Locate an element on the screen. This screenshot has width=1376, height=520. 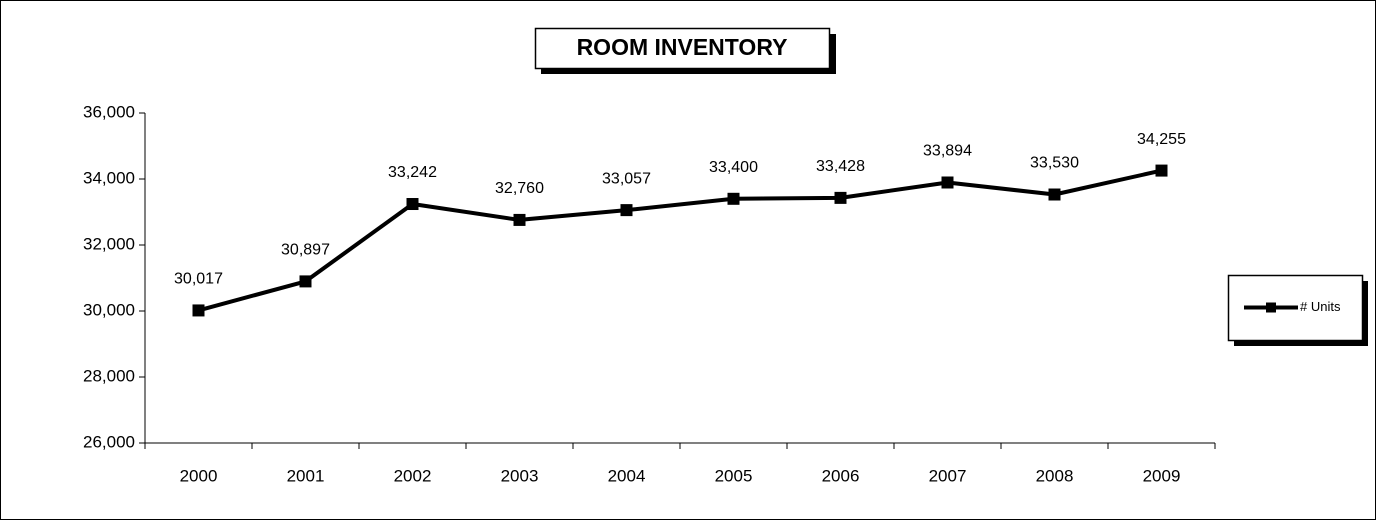
y-tick-label: 34,000 is located at coordinates (109, 177).